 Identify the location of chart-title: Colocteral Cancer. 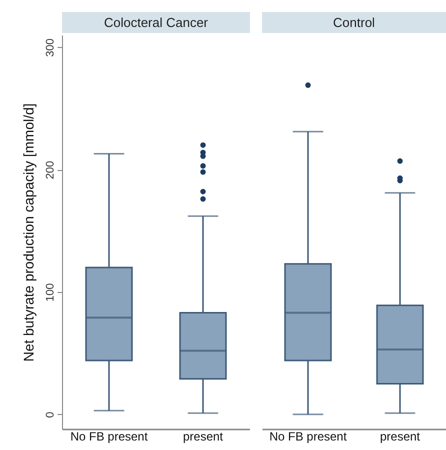
(156, 22).